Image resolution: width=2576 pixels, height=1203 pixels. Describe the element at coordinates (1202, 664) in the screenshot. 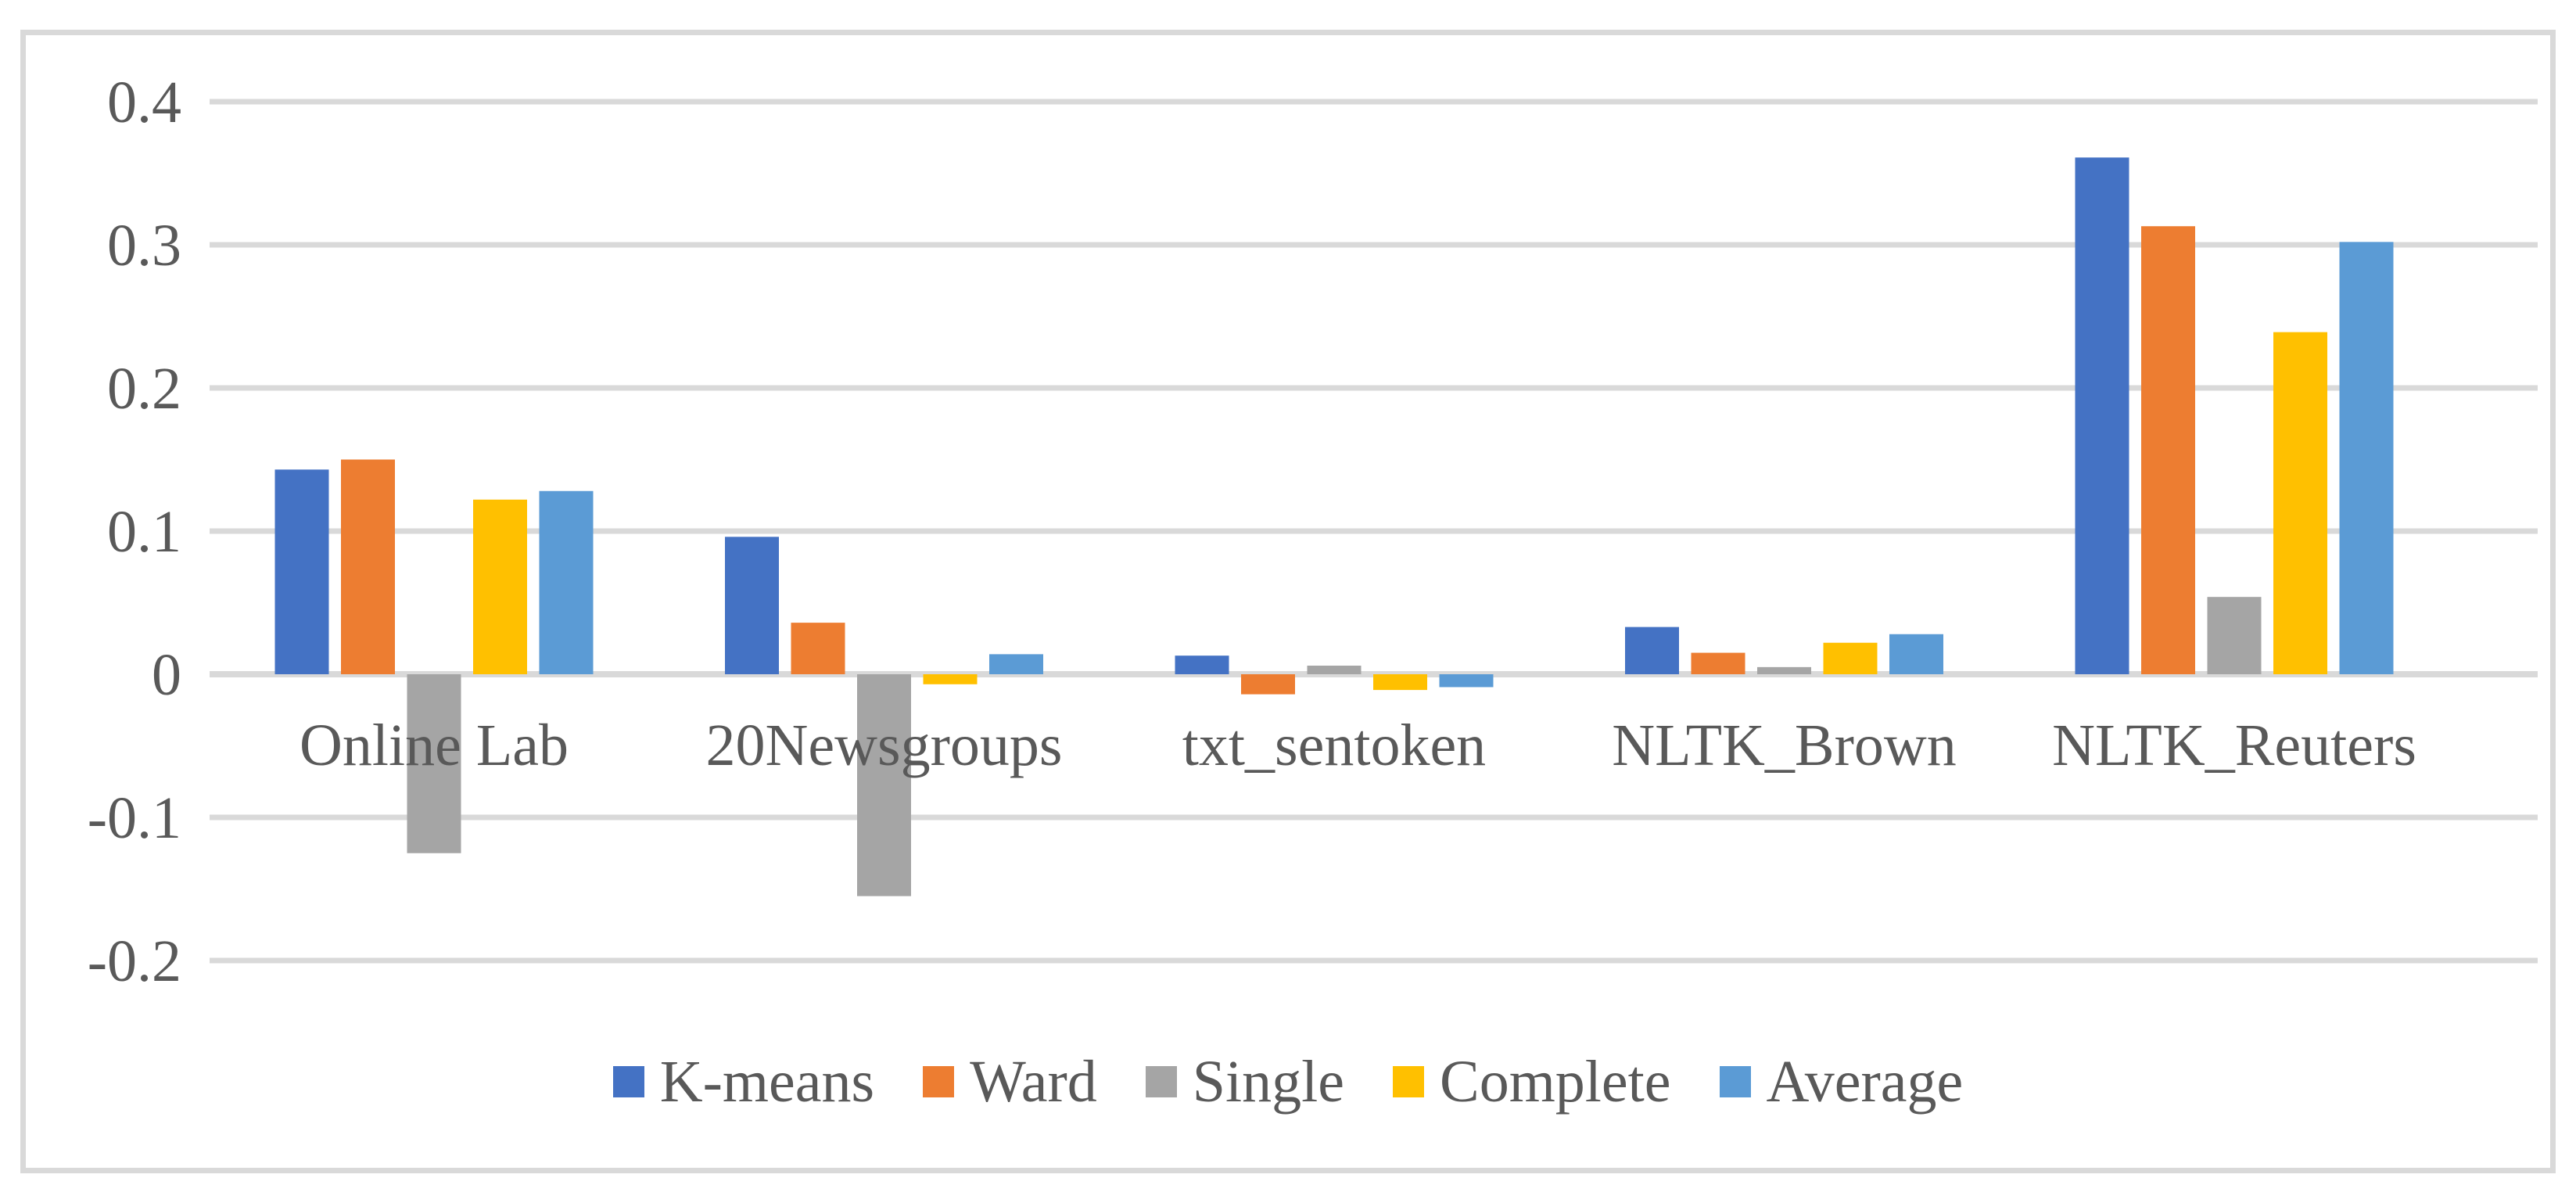

I see `bar-k-means-txt-sentoken` at that location.